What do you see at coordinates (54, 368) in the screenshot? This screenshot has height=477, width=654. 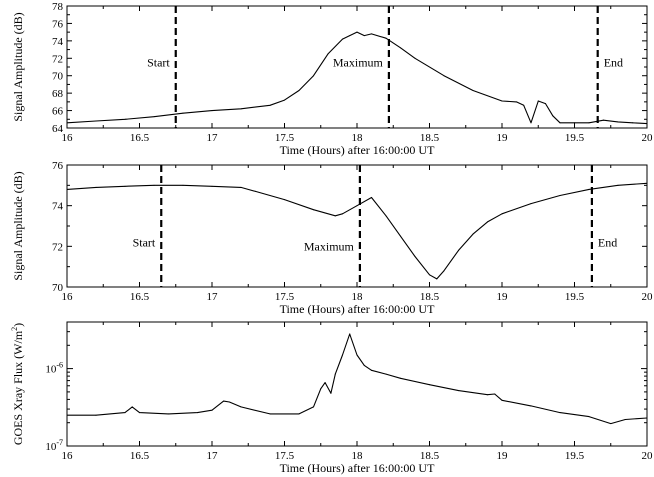 I see `y-tick-label: 10⁻⁶` at bounding box center [54, 368].